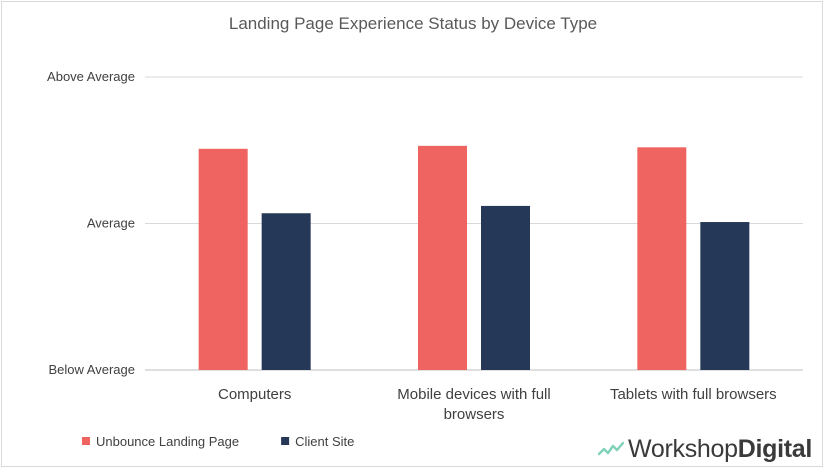  I want to click on legend-entry: Unbounce Landing Page, so click(167, 441).